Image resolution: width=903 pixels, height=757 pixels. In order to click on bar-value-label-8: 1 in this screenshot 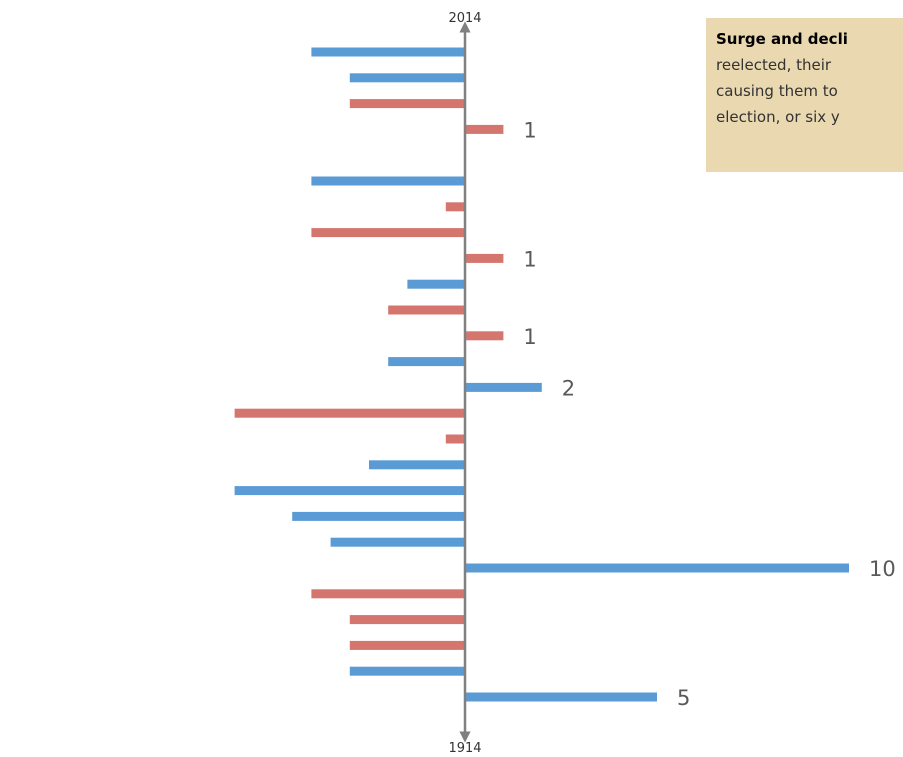, I will do `click(529, 259)`.